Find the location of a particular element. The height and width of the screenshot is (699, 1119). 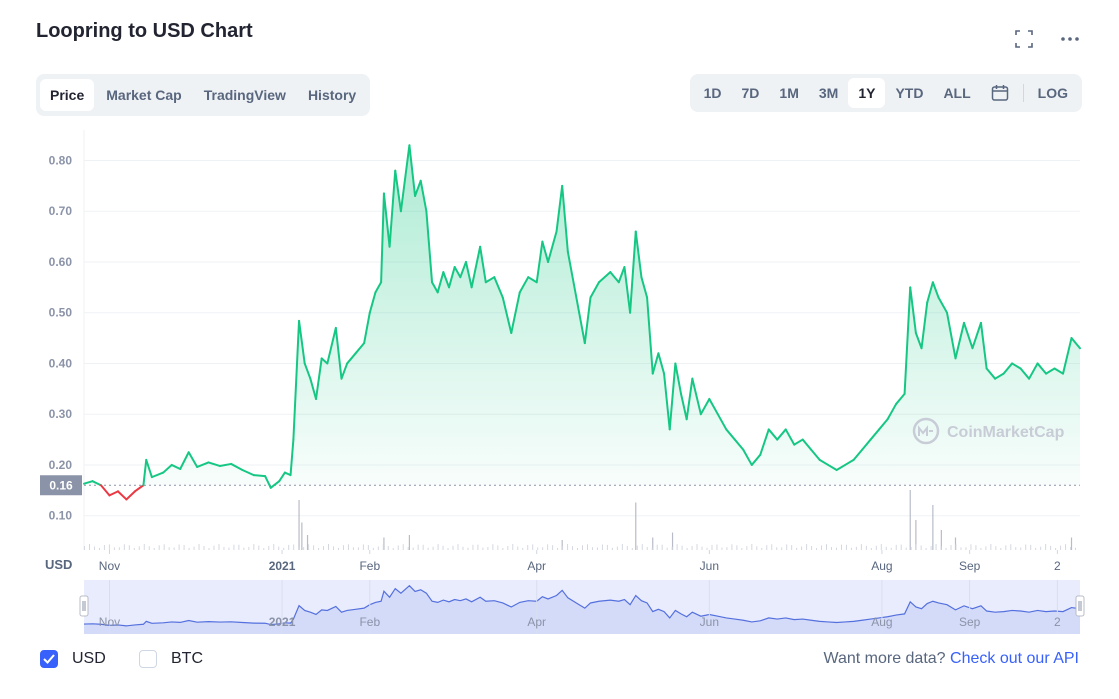

calendar-icon is located at coordinates (1000, 93).